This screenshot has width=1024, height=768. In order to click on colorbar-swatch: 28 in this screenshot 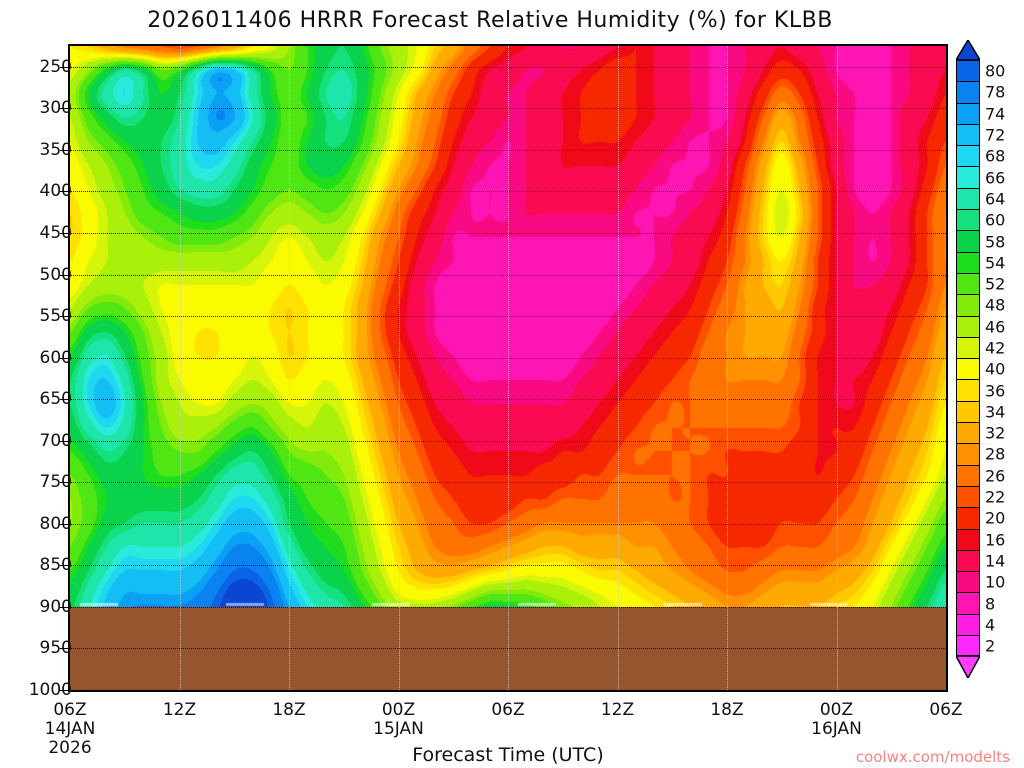, I will do `click(980, 454)`.